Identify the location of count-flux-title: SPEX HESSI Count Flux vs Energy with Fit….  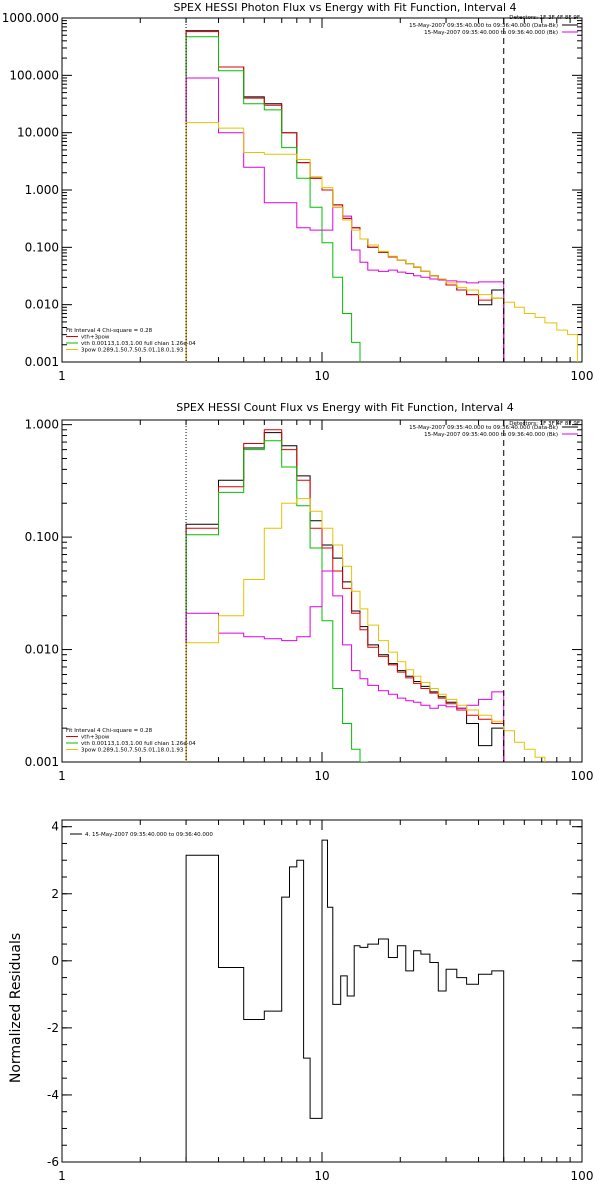
(344, 407).